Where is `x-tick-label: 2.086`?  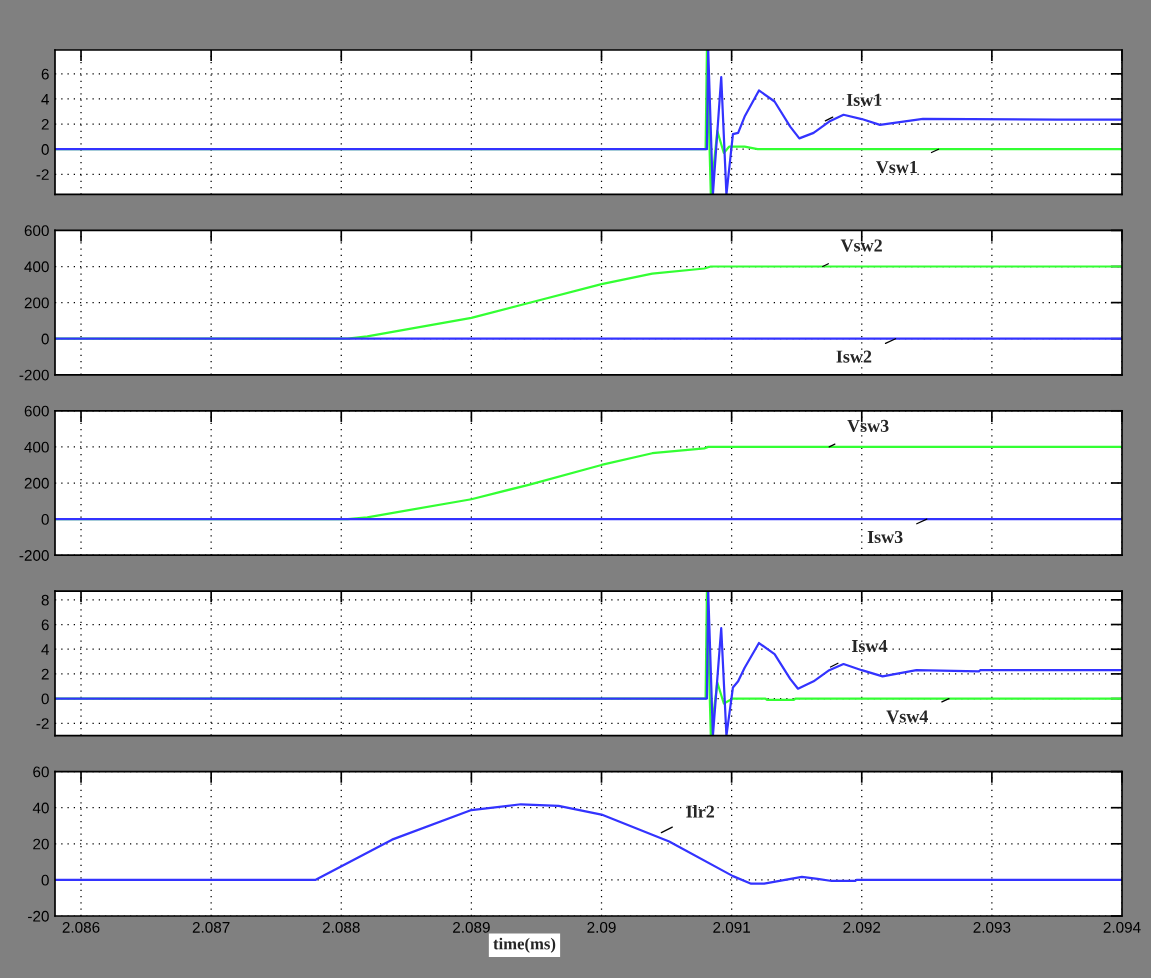 x-tick-label: 2.086 is located at coordinates (81, 927).